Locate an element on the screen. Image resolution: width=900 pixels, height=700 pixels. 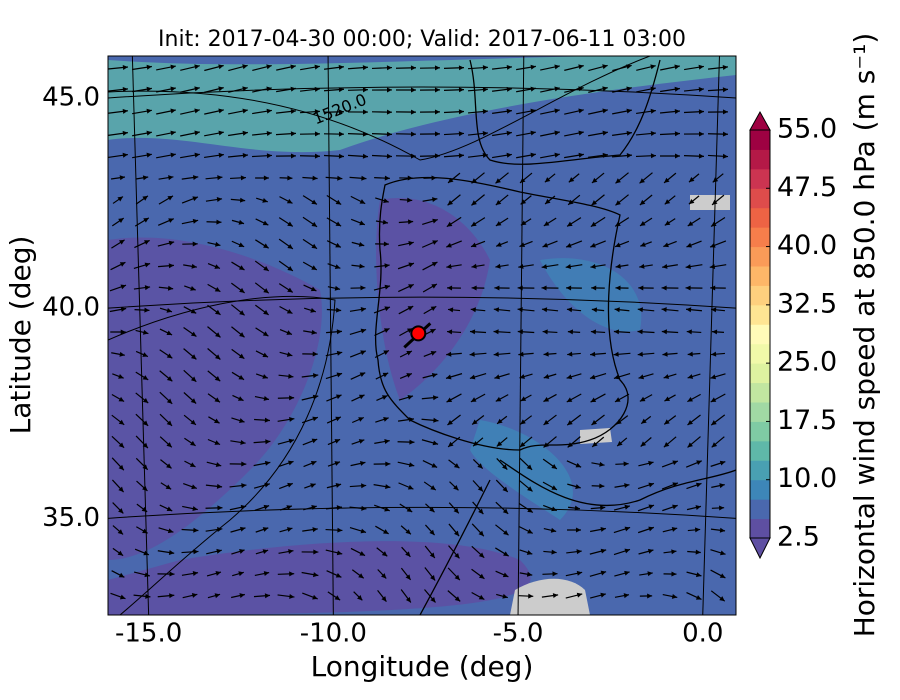
field-region is located at coordinates (422, 104).